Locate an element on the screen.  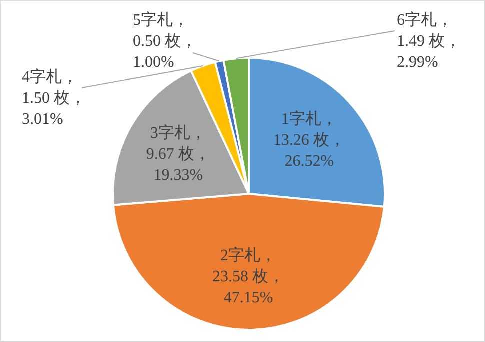
slice-label: 1字札， 13.26 枚， 26.52% is located at coordinates (309, 140).